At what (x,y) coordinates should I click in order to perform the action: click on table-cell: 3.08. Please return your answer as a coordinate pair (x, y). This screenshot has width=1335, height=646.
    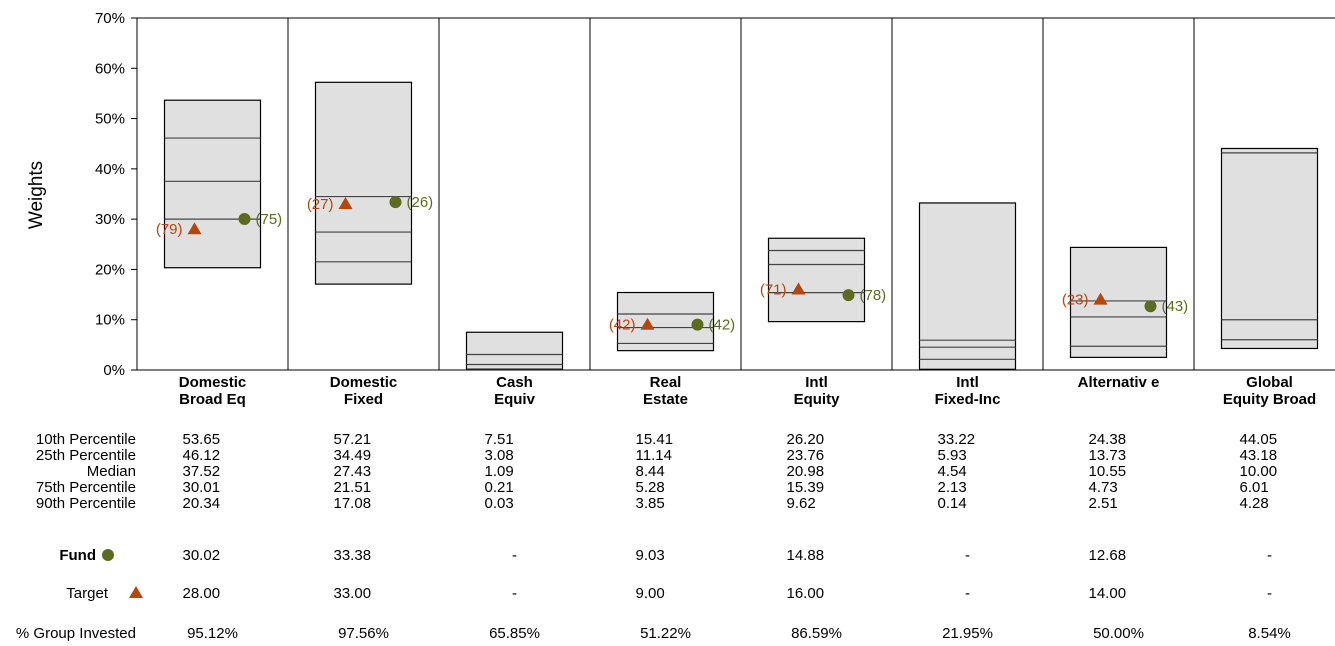
    Looking at the image, I should click on (499, 455).